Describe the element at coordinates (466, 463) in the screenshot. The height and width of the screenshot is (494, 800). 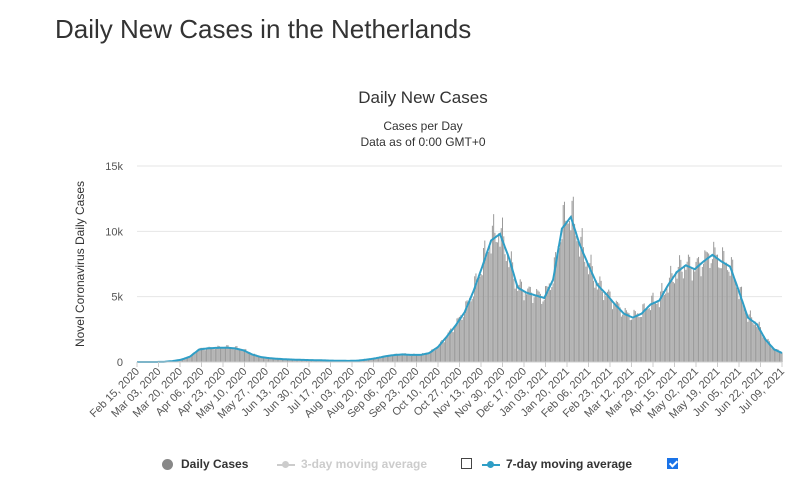
I see `checkbox-3-day-average` at that location.